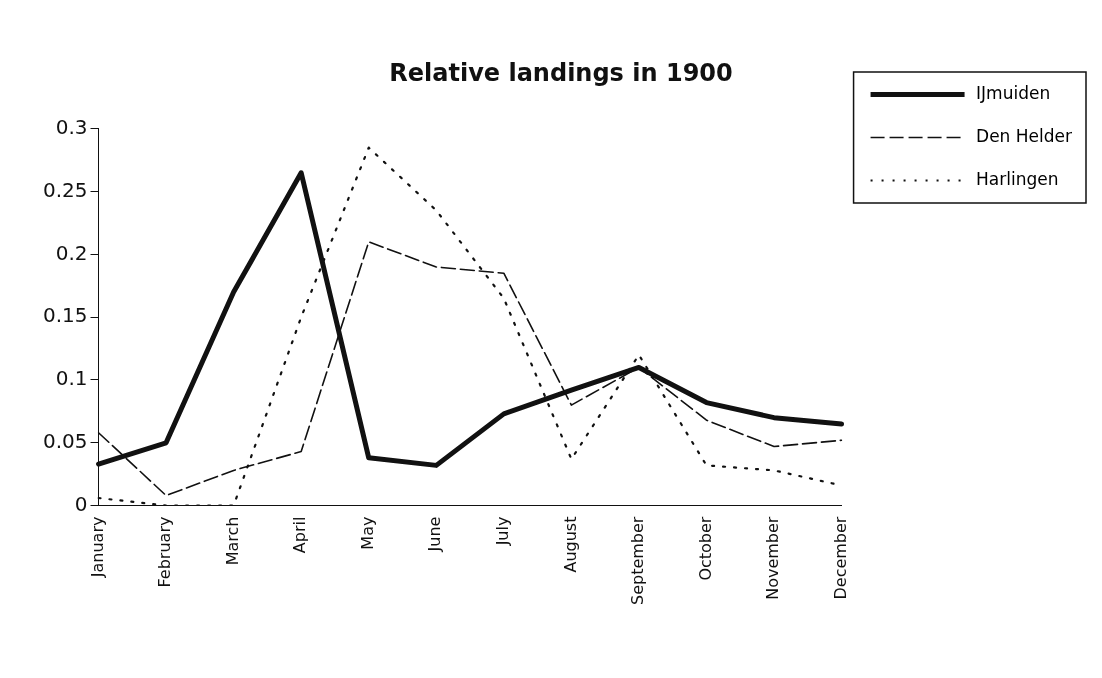 Image resolution: width=1102 pixels, height=678 pixels. What do you see at coordinates (165, 552) in the screenshot?
I see `x-tick-label: February` at bounding box center [165, 552].